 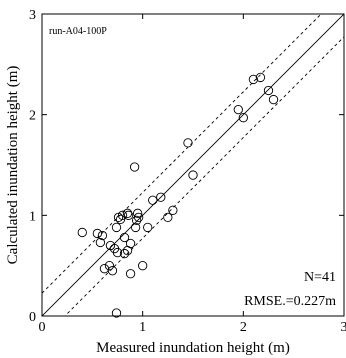 I want to click on y-tick-label: 2, so click(x=32, y=116).